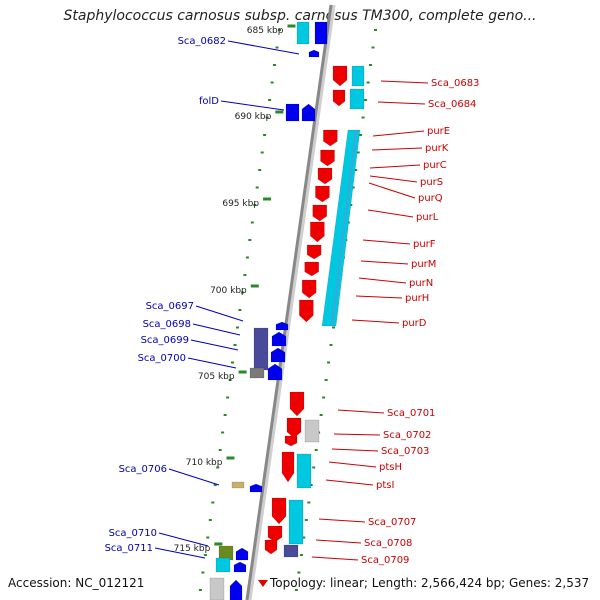 The height and width of the screenshot is (600, 600). Describe the element at coordinates (431, 182) in the screenshot. I see `gene-label-purs: purS` at that location.